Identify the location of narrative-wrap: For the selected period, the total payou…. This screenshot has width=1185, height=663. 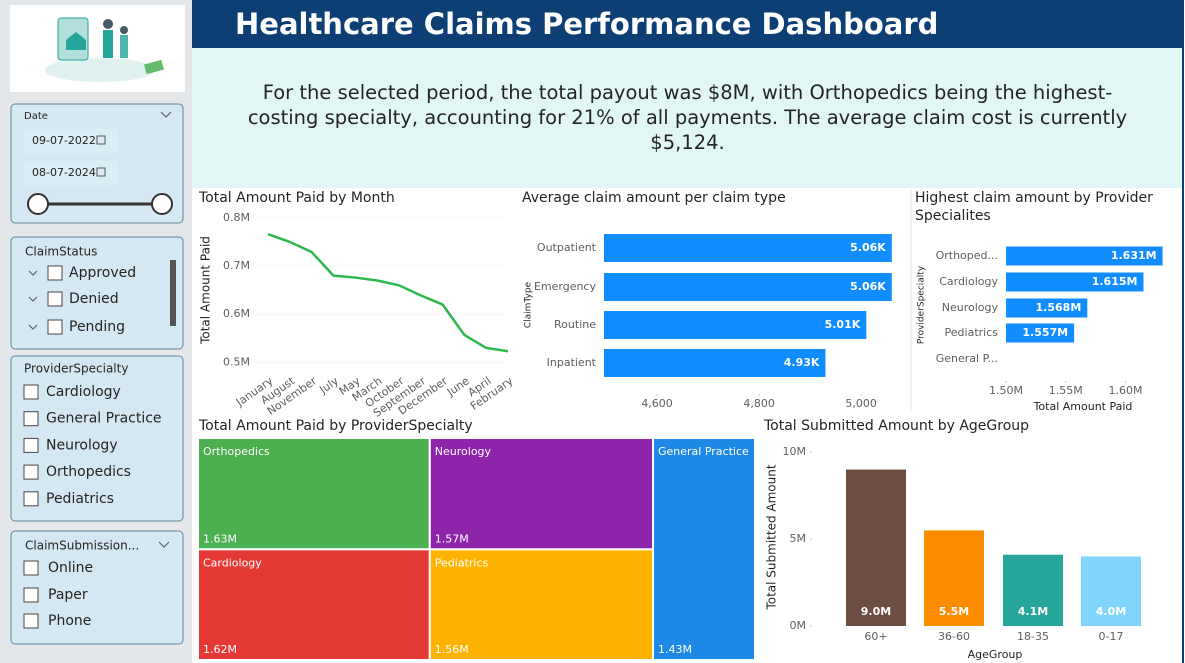
(687, 117).